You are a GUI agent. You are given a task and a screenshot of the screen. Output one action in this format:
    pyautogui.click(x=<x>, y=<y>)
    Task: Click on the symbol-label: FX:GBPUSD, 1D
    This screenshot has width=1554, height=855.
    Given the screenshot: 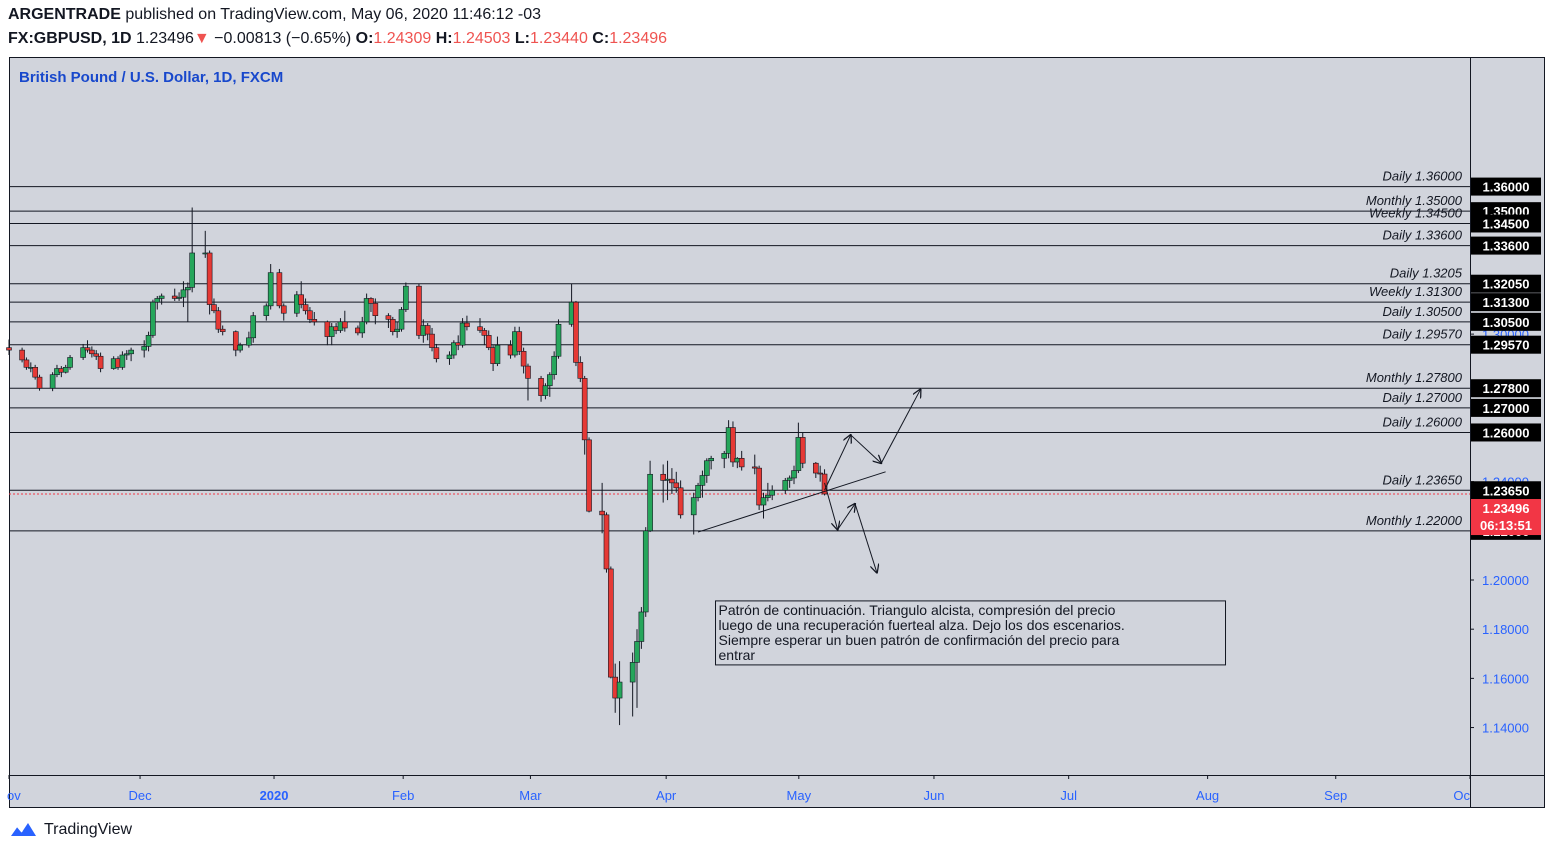 What is the action you would take?
    pyautogui.click(x=70, y=38)
    